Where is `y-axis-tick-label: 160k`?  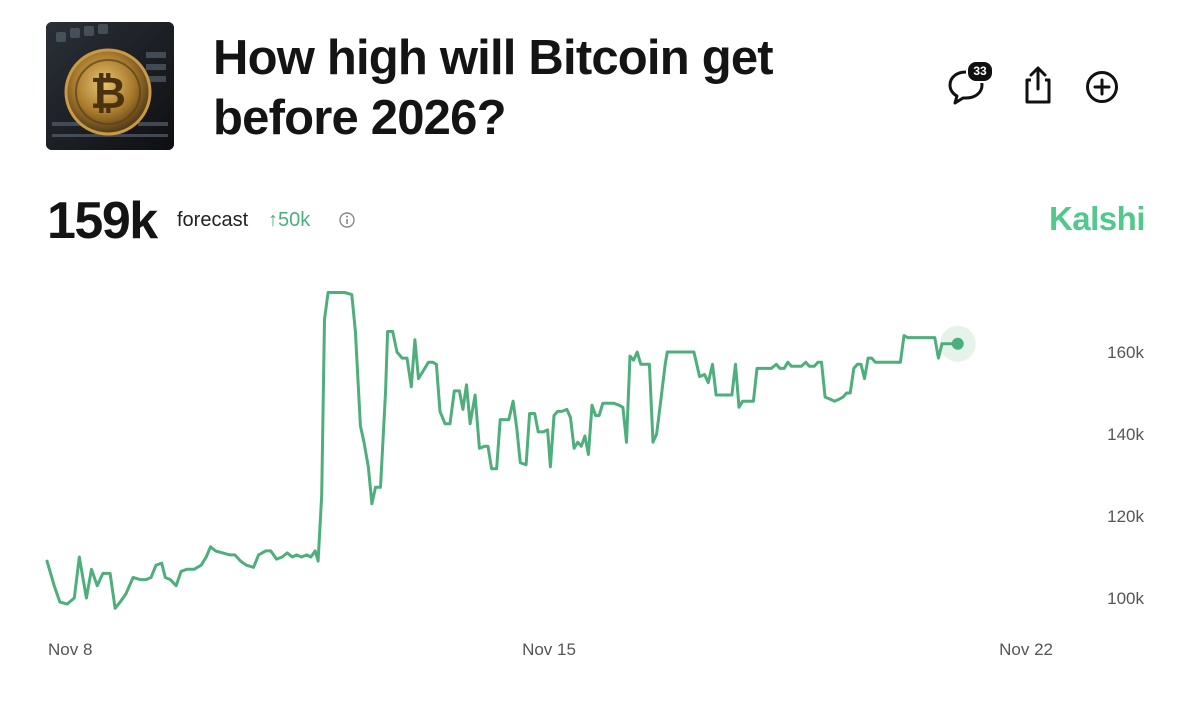 y-axis-tick-label: 160k is located at coordinates (1125, 352).